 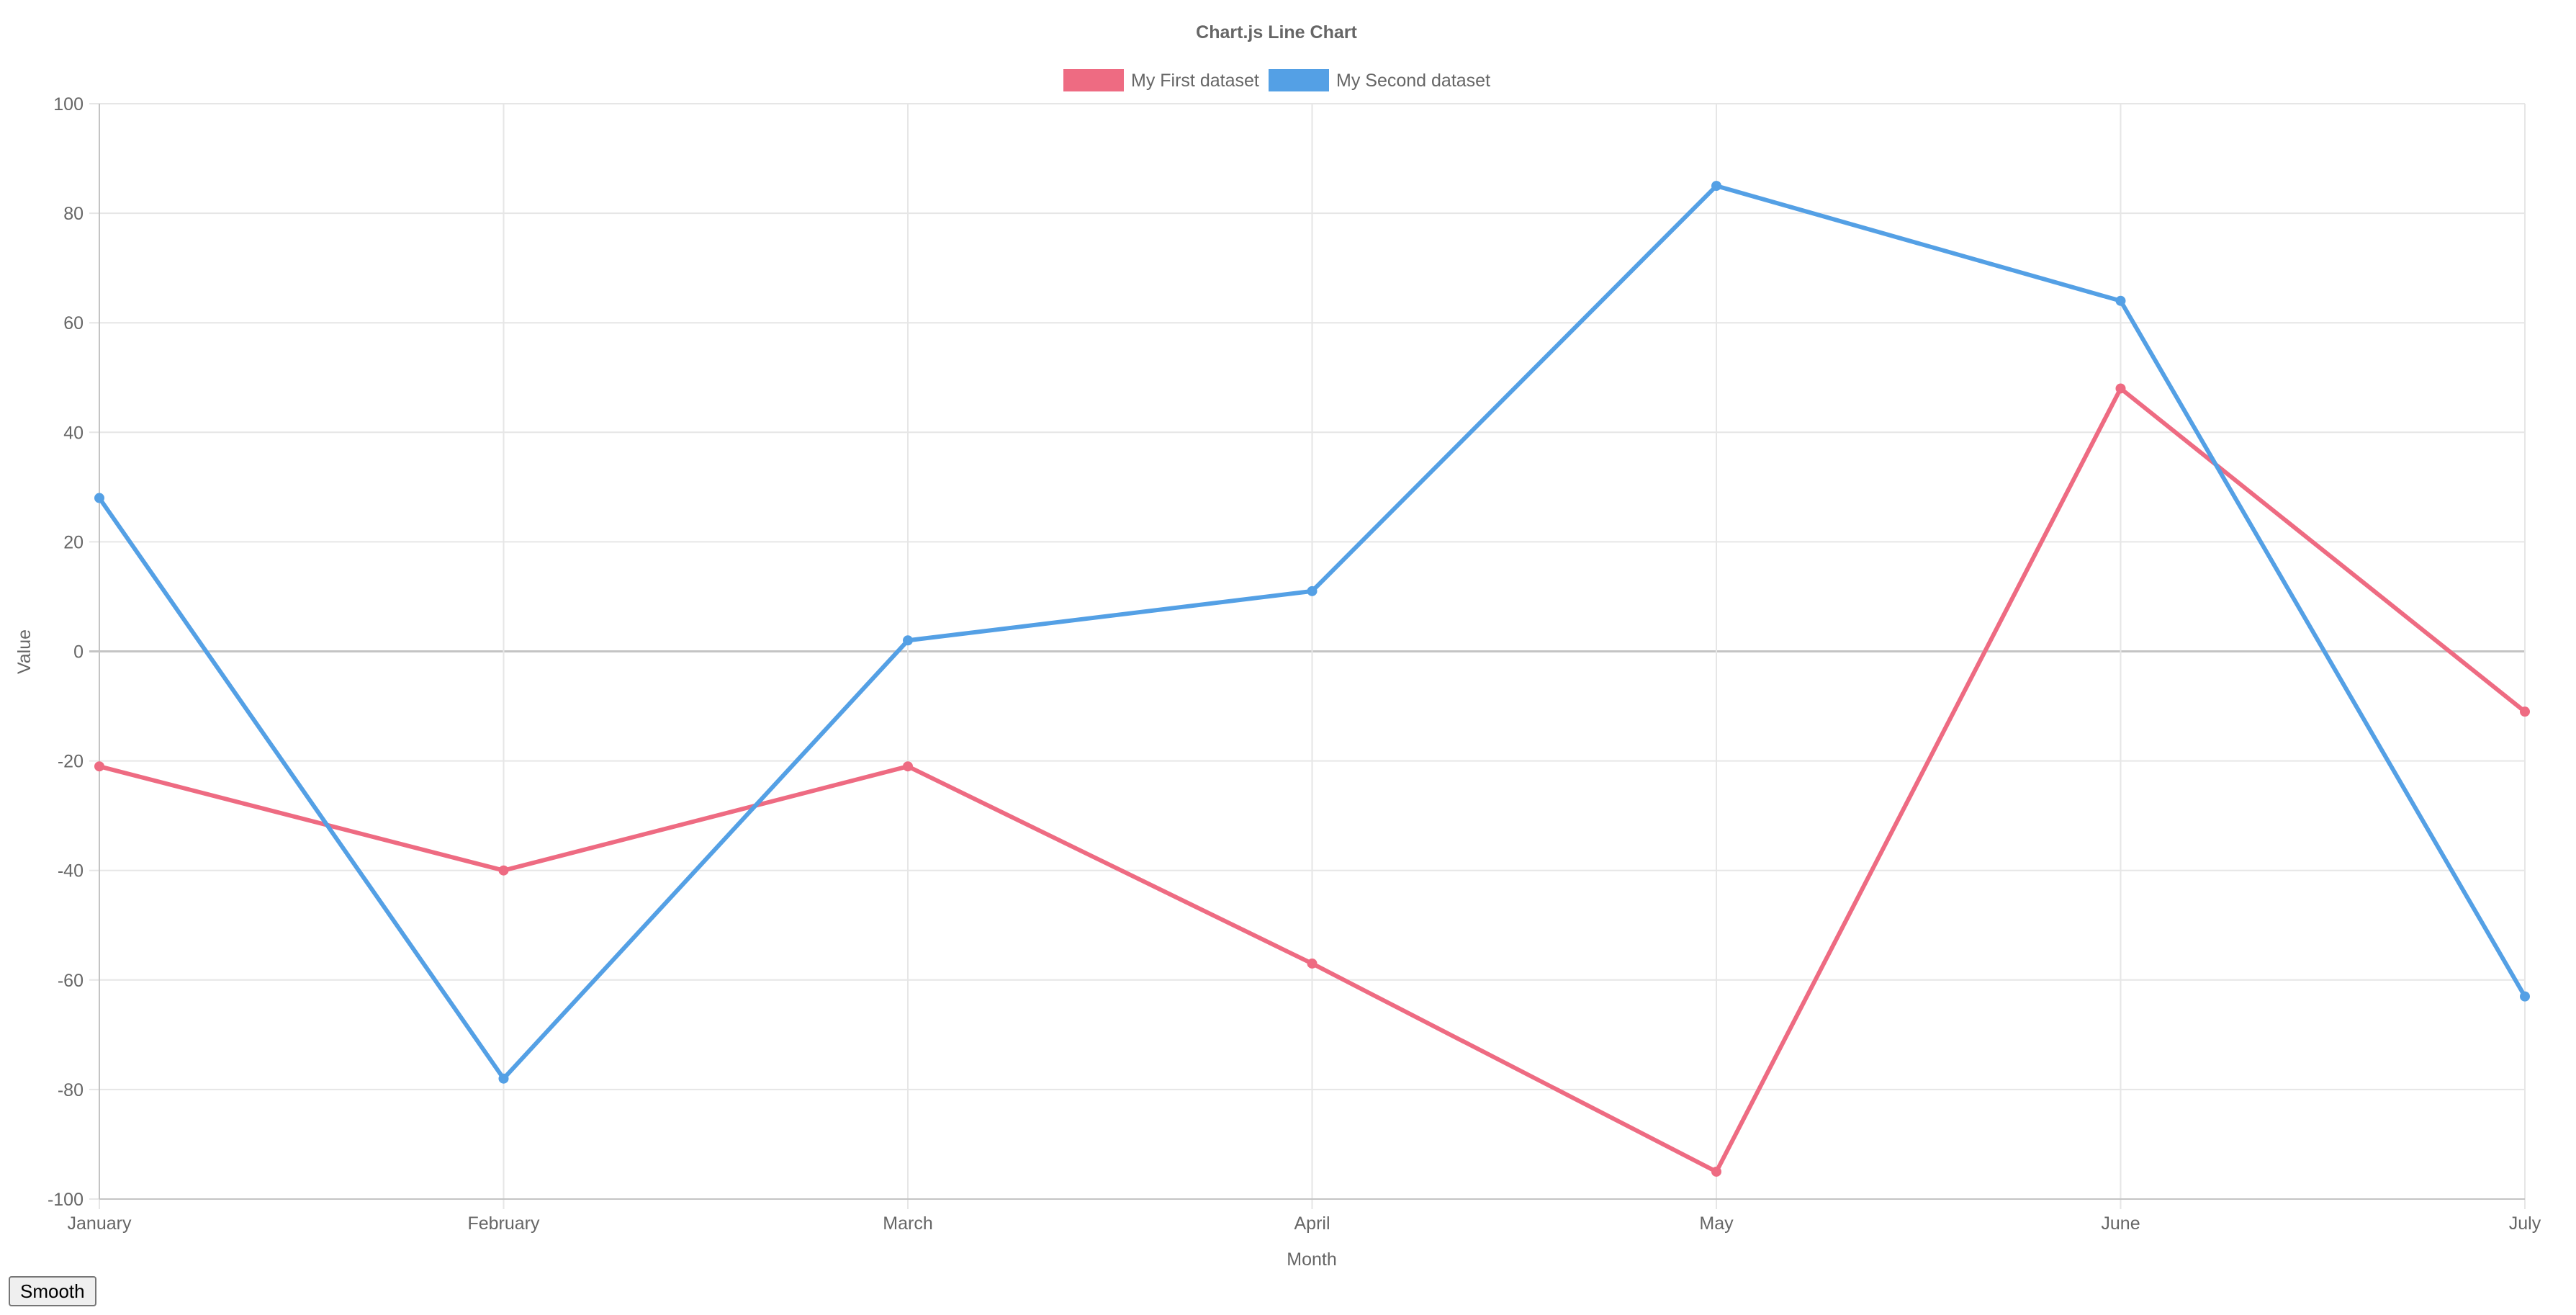 What do you see at coordinates (503, 1223) in the screenshot?
I see `x-tick-label: February` at bounding box center [503, 1223].